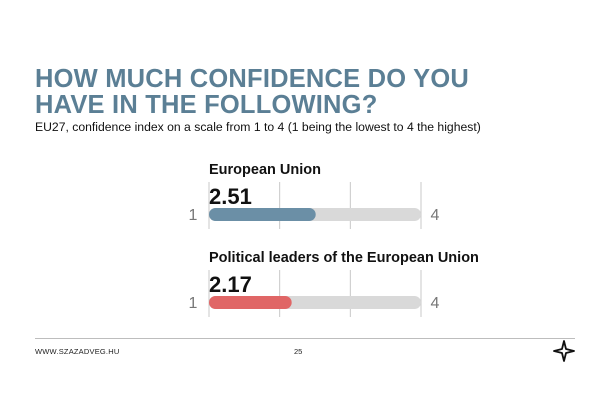 The height and width of the screenshot is (403, 600). What do you see at coordinates (564, 351) in the screenshot?
I see `star-logo-icon` at bounding box center [564, 351].